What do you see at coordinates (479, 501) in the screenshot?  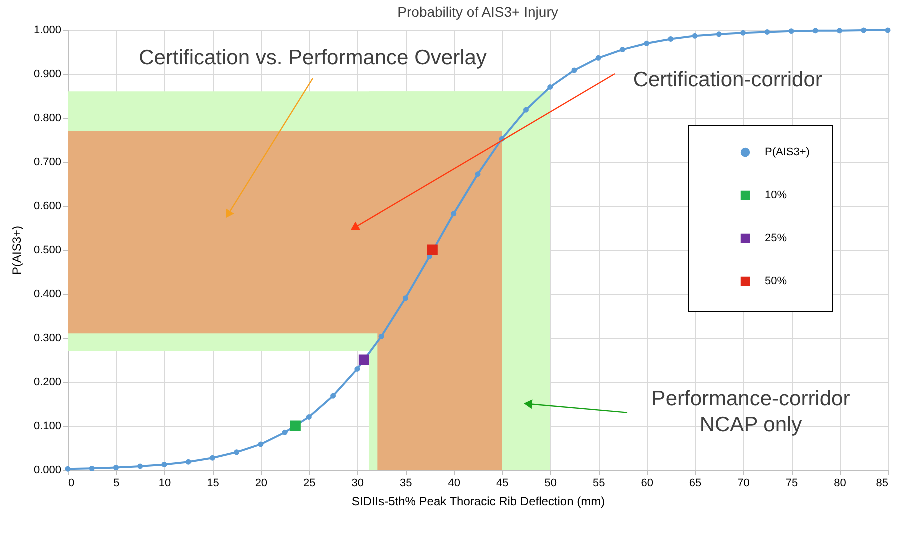 I see `x-axis-title: SIDIIs-5th% Peak Thoracic Rib Deflection (mm)` at bounding box center [479, 501].